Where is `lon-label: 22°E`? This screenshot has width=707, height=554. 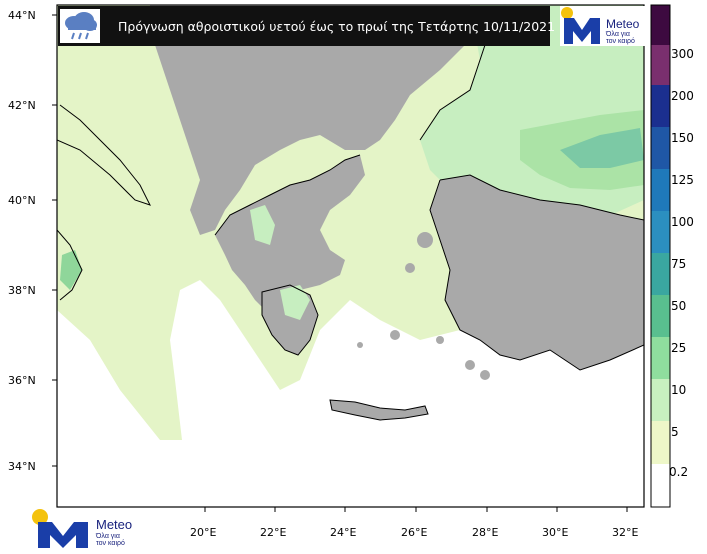
lon-label: 22°E is located at coordinates (273, 532).